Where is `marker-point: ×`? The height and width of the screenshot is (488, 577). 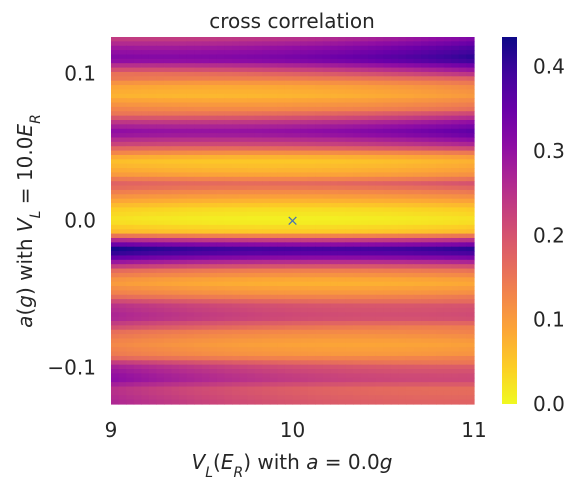 marker-point: × is located at coordinates (292, 221).